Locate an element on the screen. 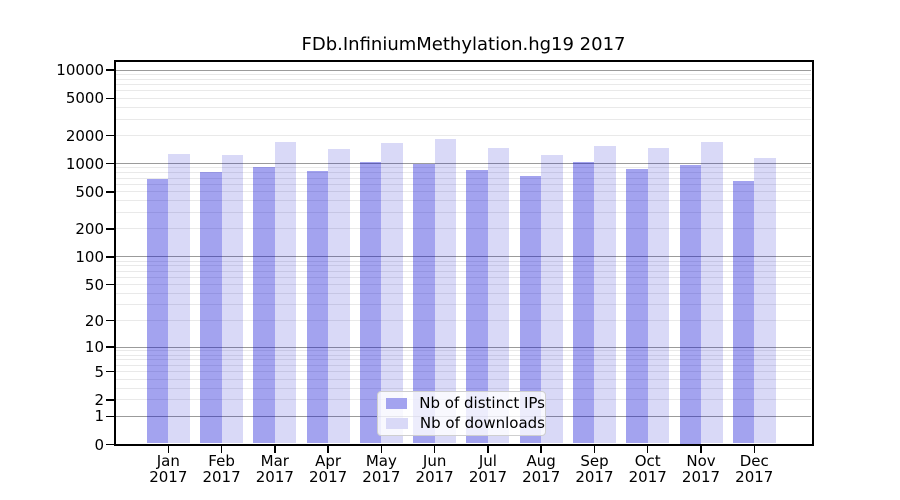 Image resolution: width=900 pixels, height=500 pixels. y-tick-label-10000: 10000 is located at coordinates (80, 70).